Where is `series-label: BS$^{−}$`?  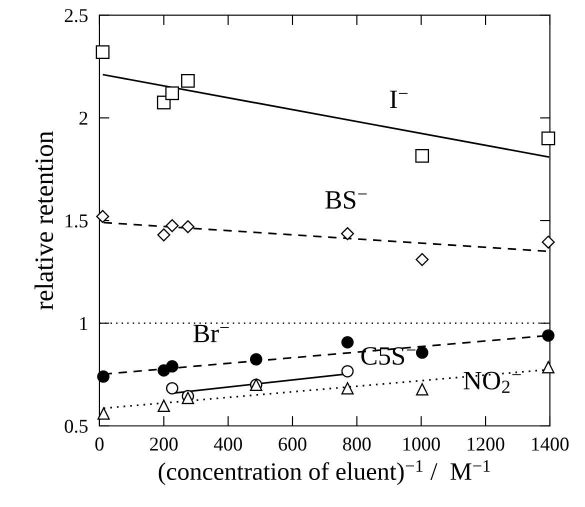
series-label: BS$^{−}$ is located at coordinates (346, 200).